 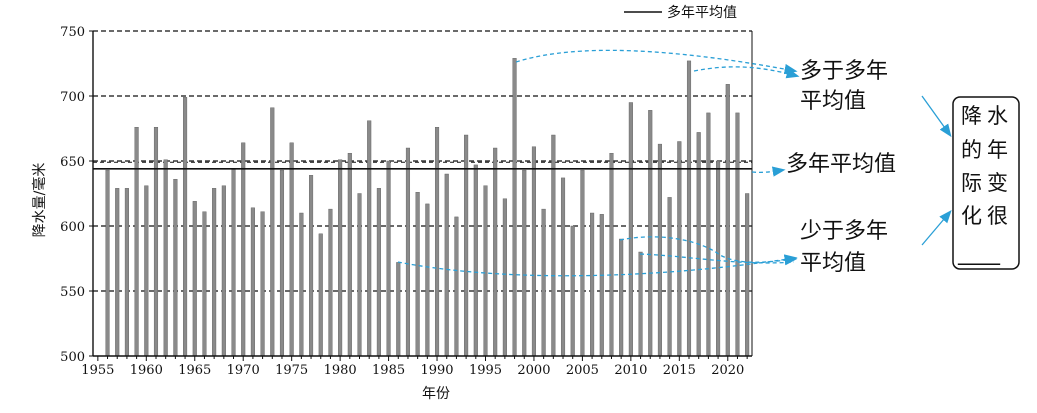 I want to click on box-char: 变, so click(x=997, y=183).